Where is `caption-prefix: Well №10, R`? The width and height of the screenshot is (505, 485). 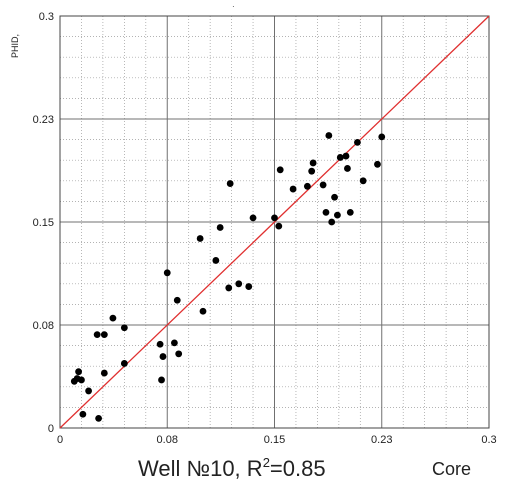
caption-prefix: Well №10, R is located at coordinates (200, 468).